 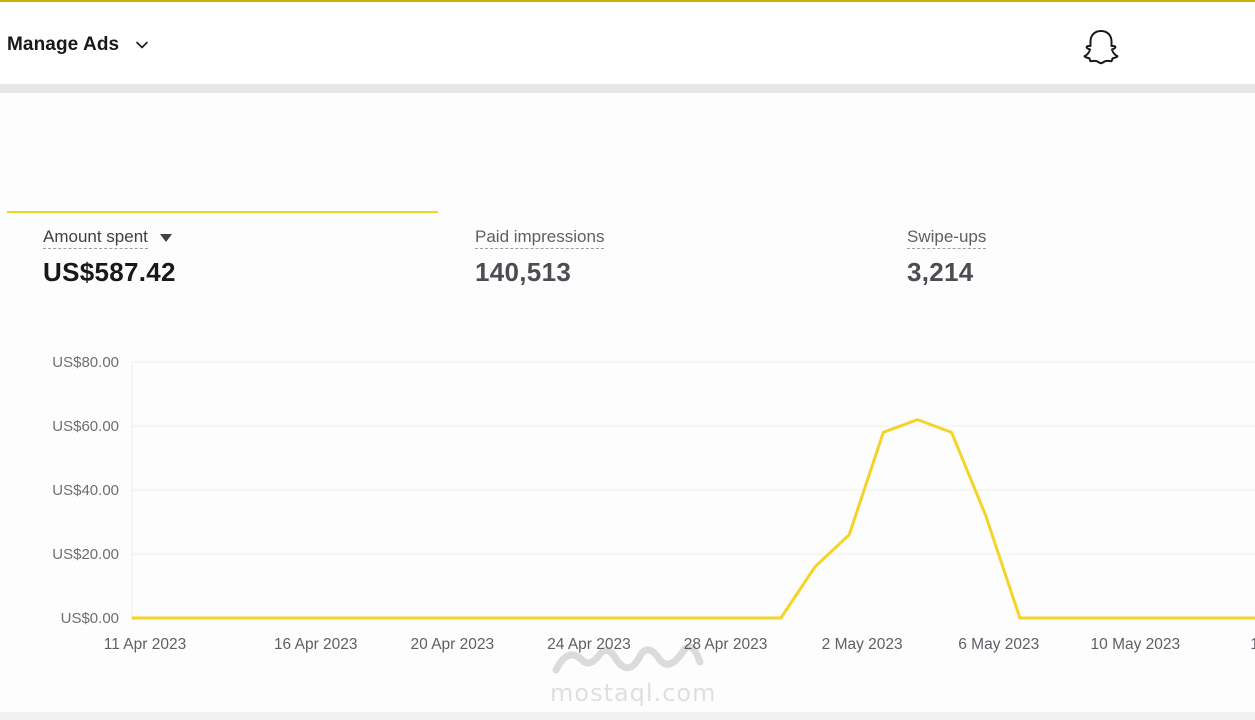 I want to click on manage-ads-menu: Manage Ads, so click(x=78, y=45).